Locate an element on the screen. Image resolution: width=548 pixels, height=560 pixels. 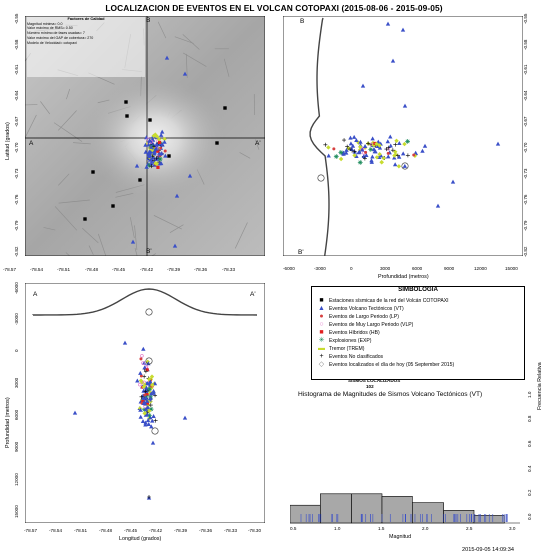
station-icon: ■ is located at coordinates (321, 300).